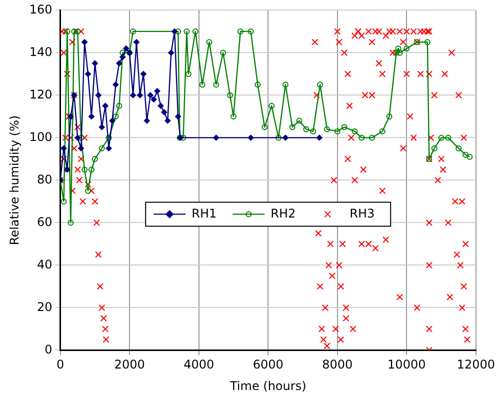 This screenshot has width=498, height=402. I want to click on x-tick-label: 6000, so click(268, 365).